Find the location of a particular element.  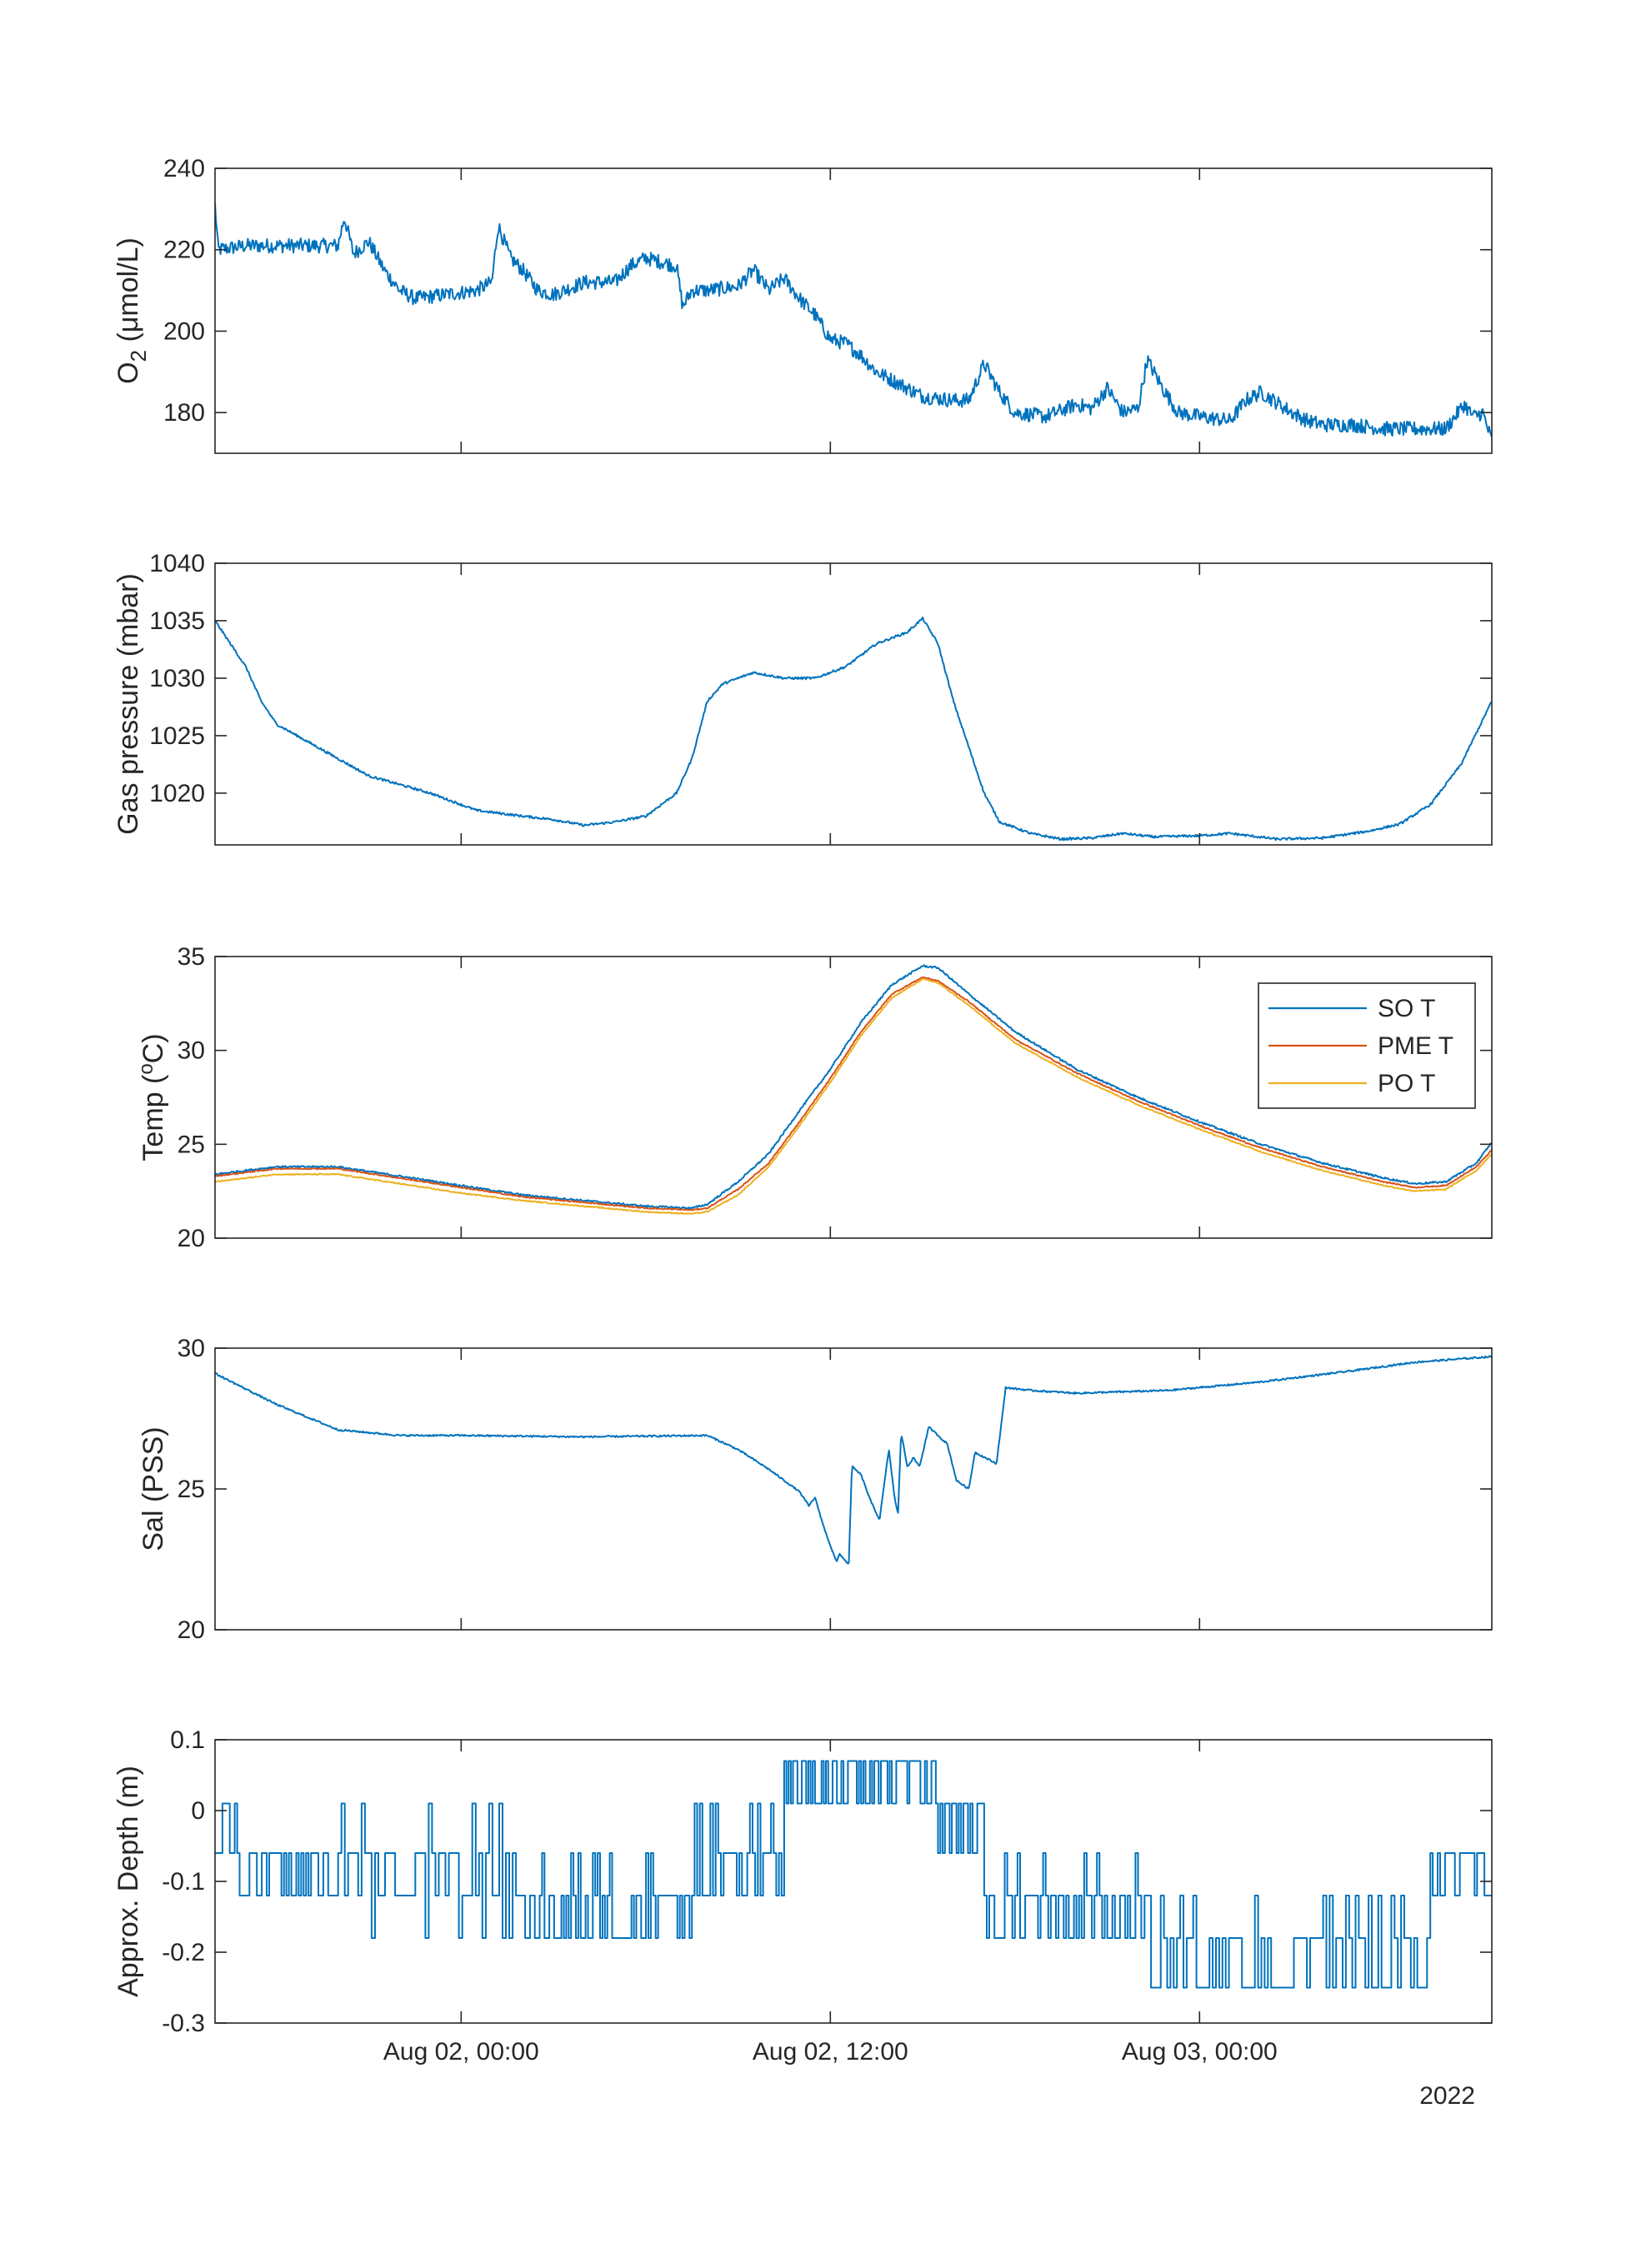

y-tick-label: 35 is located at coordinates (191, 957).